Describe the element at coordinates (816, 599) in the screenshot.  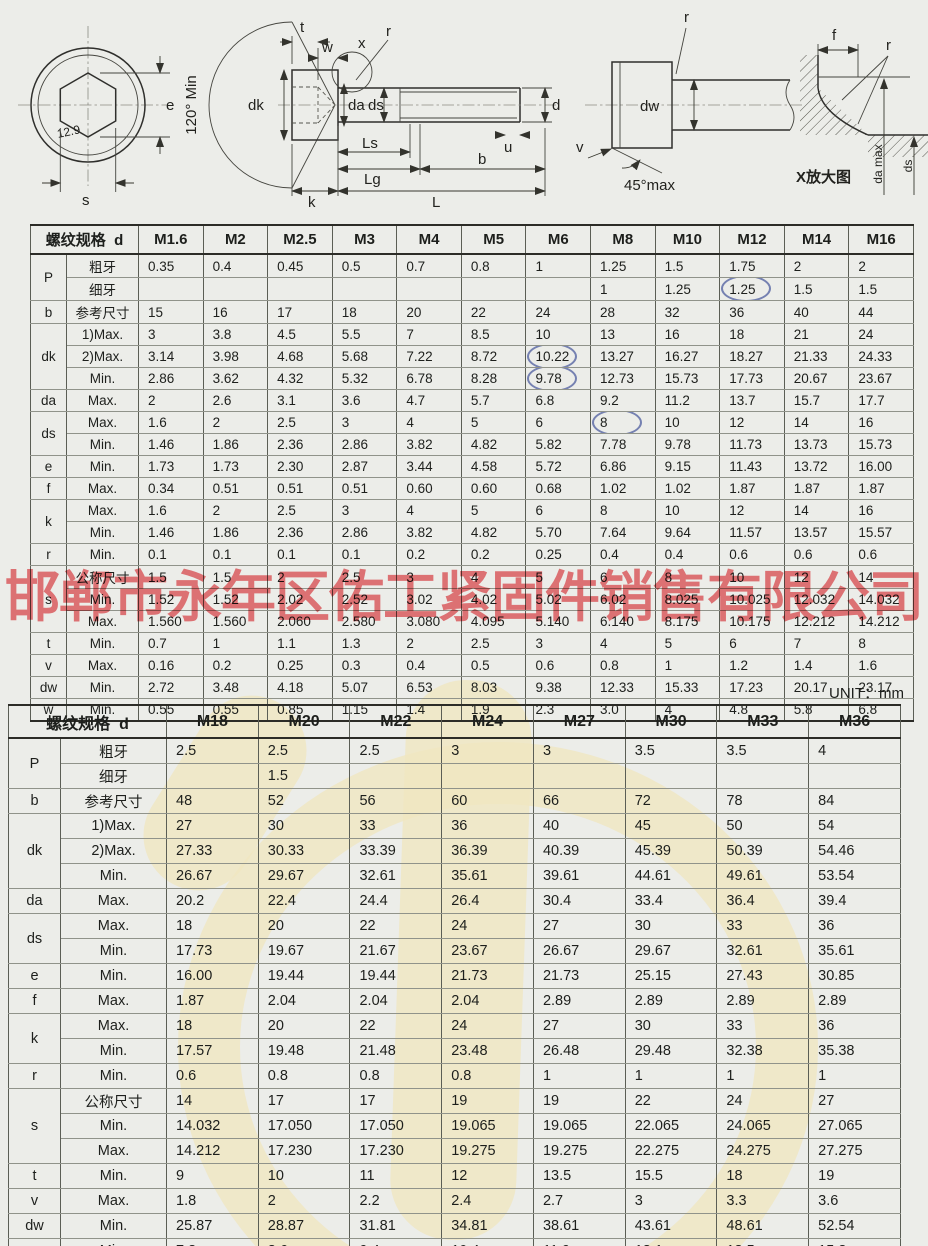
I see `value-cell: 12.032` at that location.